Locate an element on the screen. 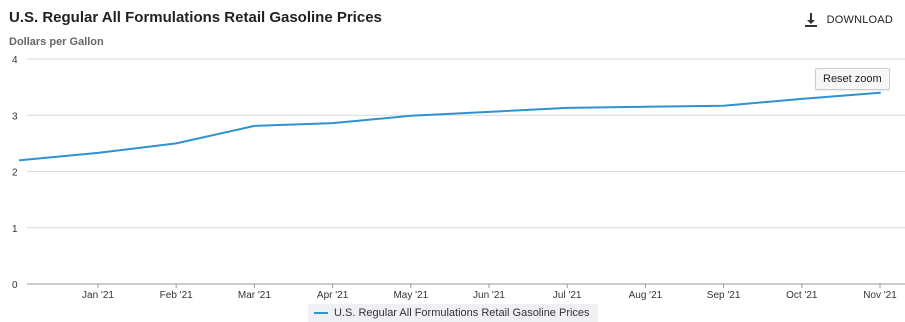 This screenshot has height=322, width=905. reset-zoom-button: Reset zoom is located at coordinates (852, 79).